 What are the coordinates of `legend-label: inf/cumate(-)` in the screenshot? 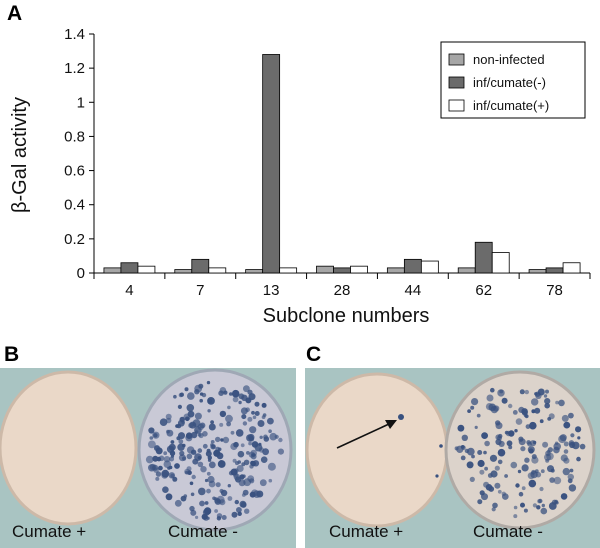 It's located at (509, 82).